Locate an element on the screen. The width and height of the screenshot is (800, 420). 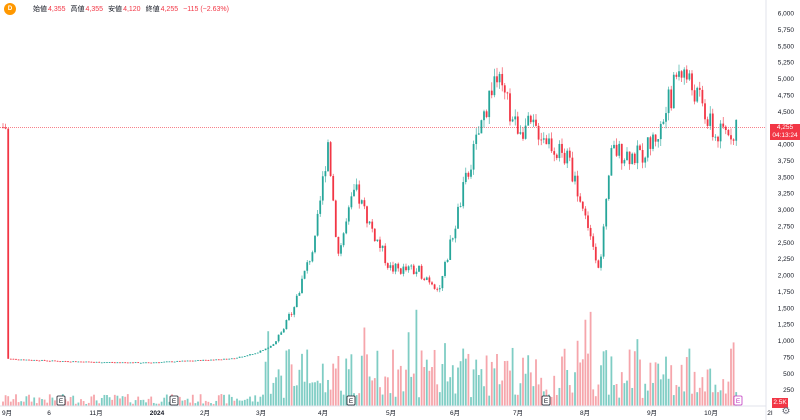
interval-badge: D is located at coordinates (10, 9).